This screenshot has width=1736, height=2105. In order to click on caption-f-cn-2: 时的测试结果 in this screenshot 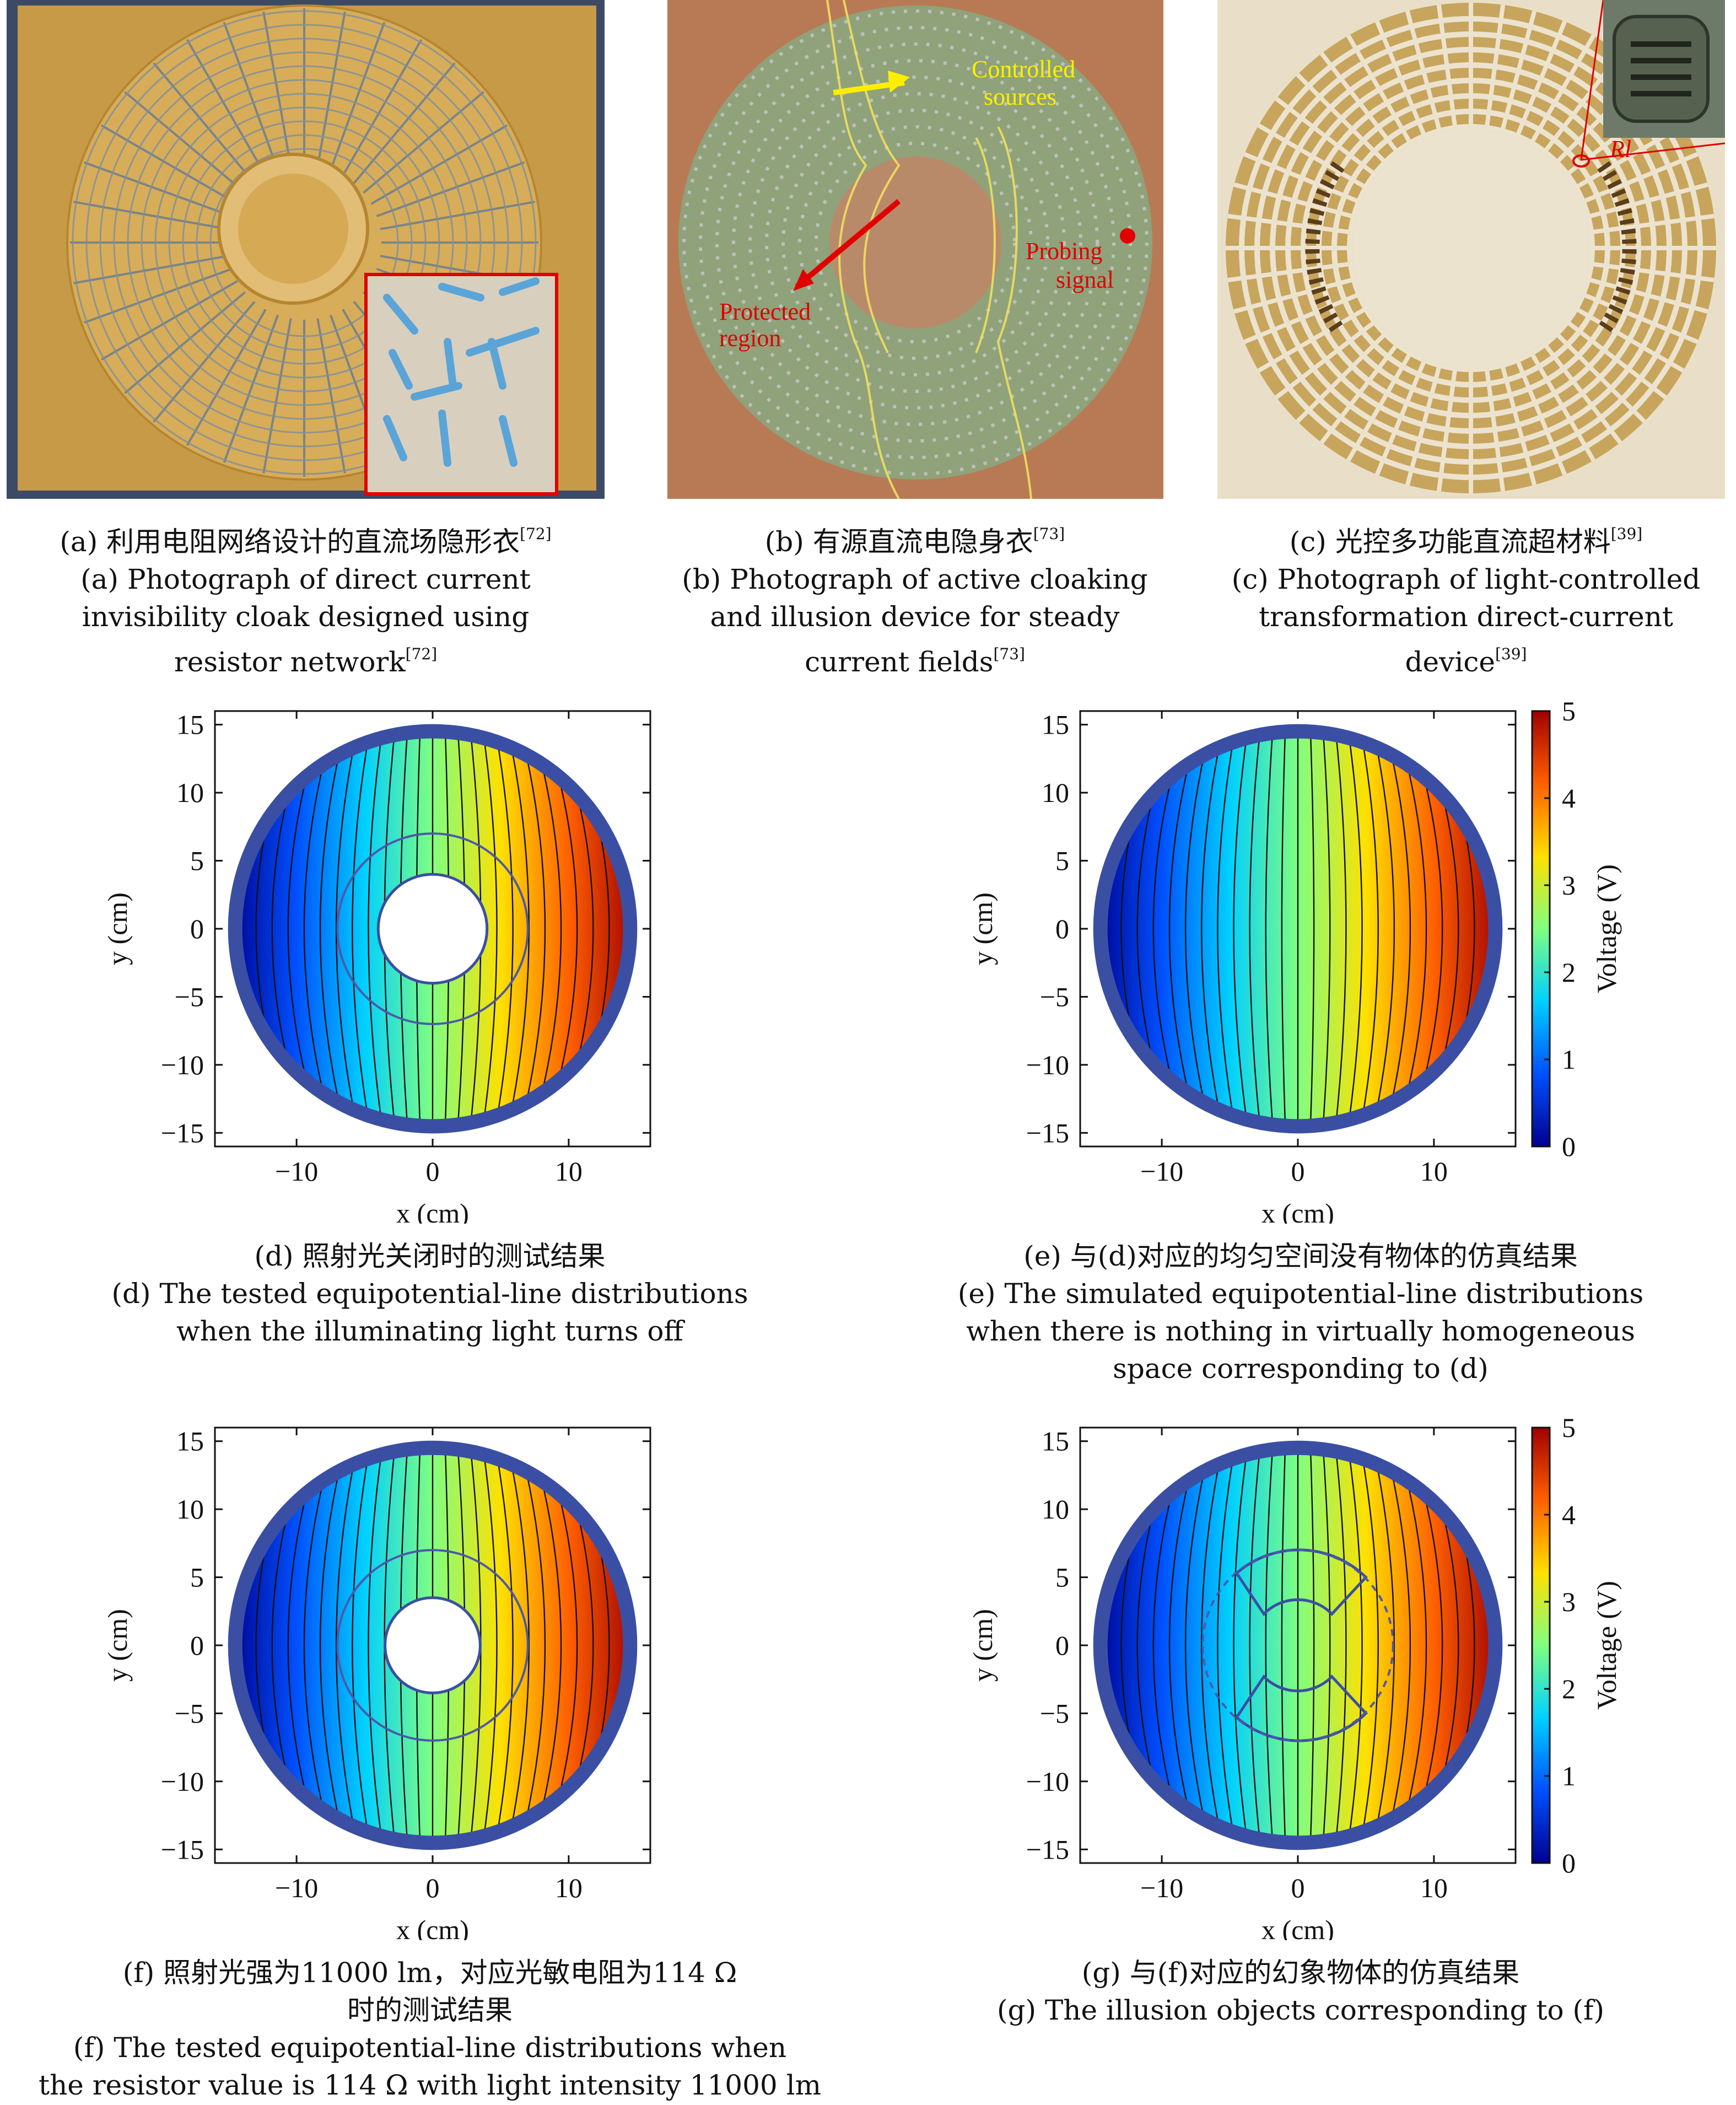, I will do `click(430, 2010)`.